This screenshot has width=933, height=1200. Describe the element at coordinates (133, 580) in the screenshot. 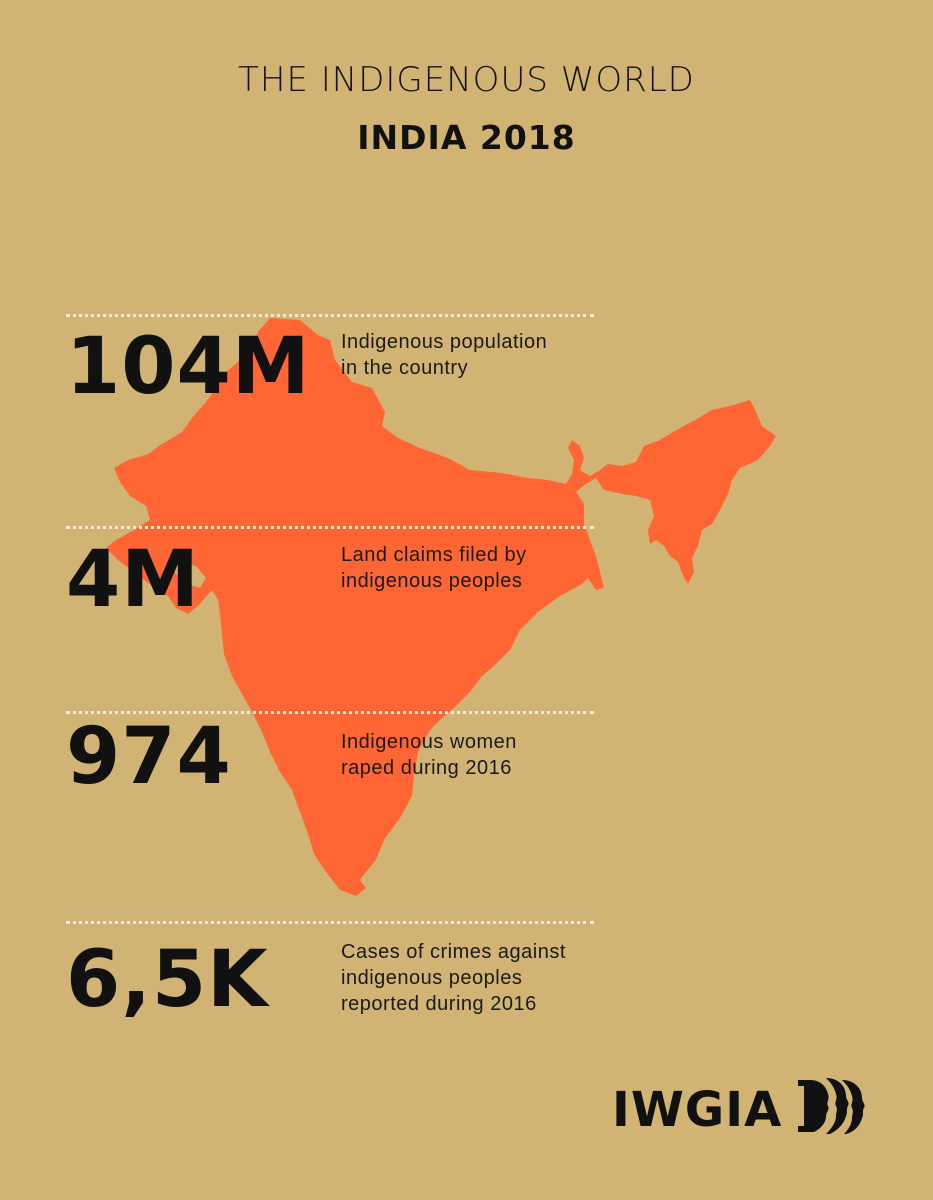

I see `stat-value-land-claims: 4M` at that location.